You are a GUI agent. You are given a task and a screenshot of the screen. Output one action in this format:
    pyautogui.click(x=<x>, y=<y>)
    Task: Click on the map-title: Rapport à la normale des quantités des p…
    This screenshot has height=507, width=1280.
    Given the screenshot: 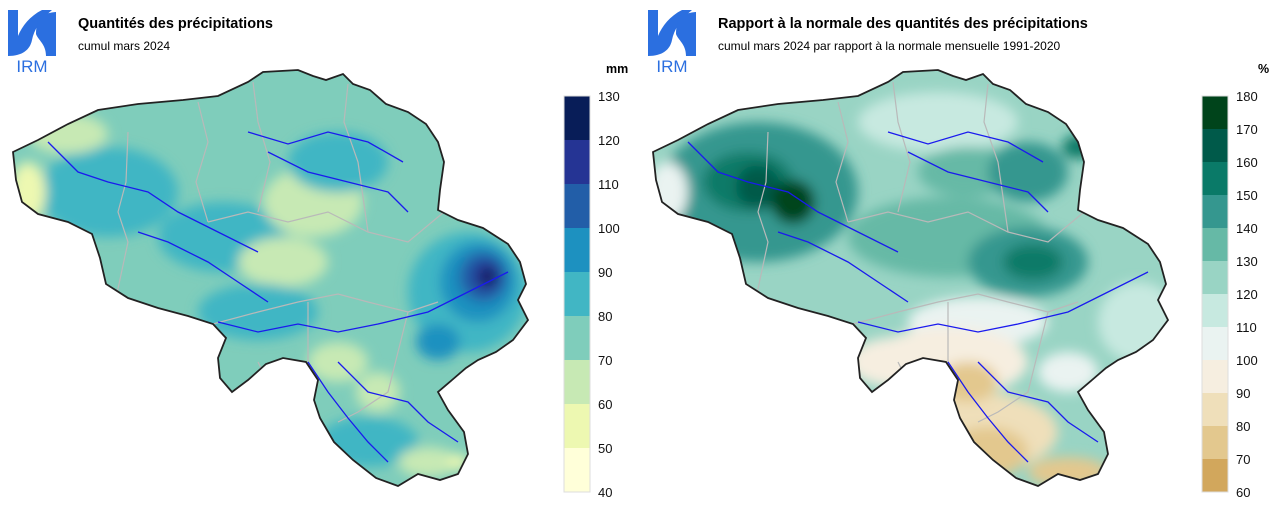 What is the action you would take?
    pyautogui.click(x=903, y=24)
    